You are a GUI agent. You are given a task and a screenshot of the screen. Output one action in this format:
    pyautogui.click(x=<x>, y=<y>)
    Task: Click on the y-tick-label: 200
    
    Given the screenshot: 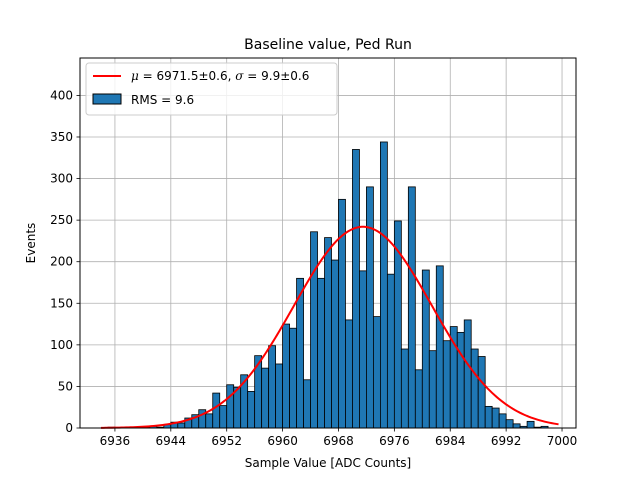 What is the action you would take?
    pyautogui.click(x=61, y=262)
    